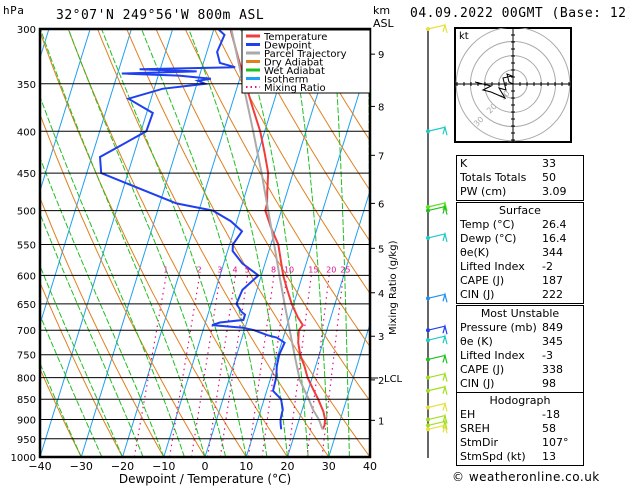  I want to click on x-axis-title: Dewpoint / Temperature (°C), so click(205, 479).